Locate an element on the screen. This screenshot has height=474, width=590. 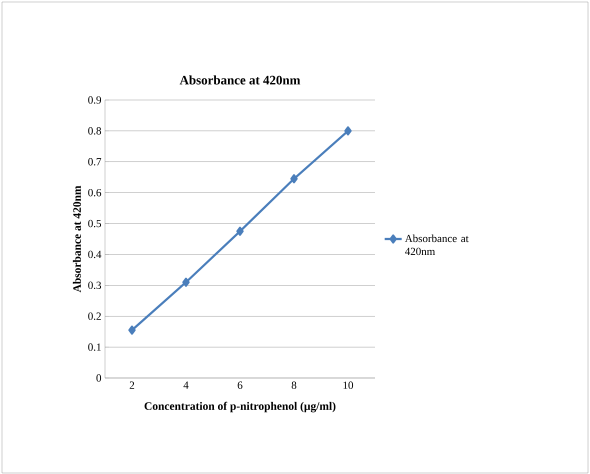
x-tick-label: 10 is located at coordinates (348, 385).